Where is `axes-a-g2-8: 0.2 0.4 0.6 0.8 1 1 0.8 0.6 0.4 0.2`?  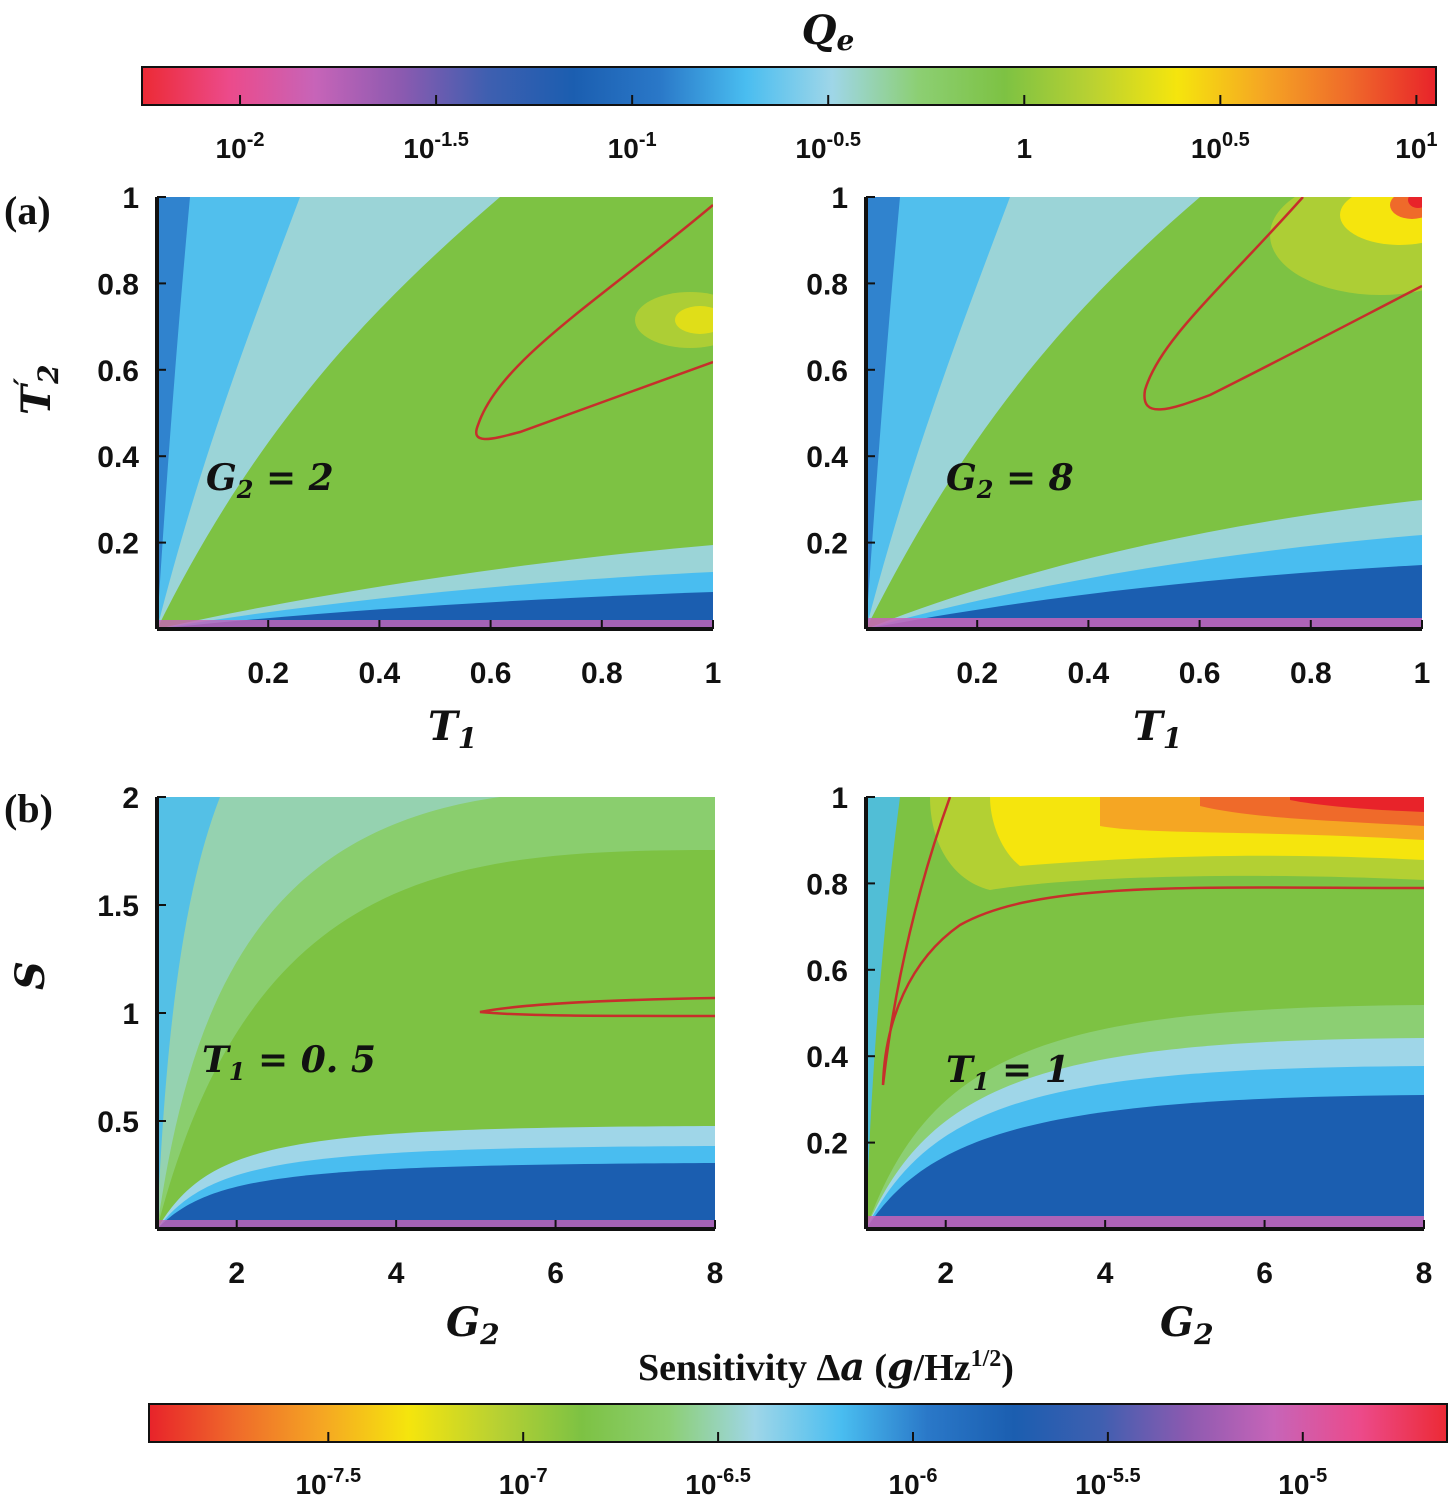
axes-a-g2-8: 0.2 0.4 0.6 0.8 1 1 0.8 0.6 0.4 0.2 is located at coordinates (1118, 436).